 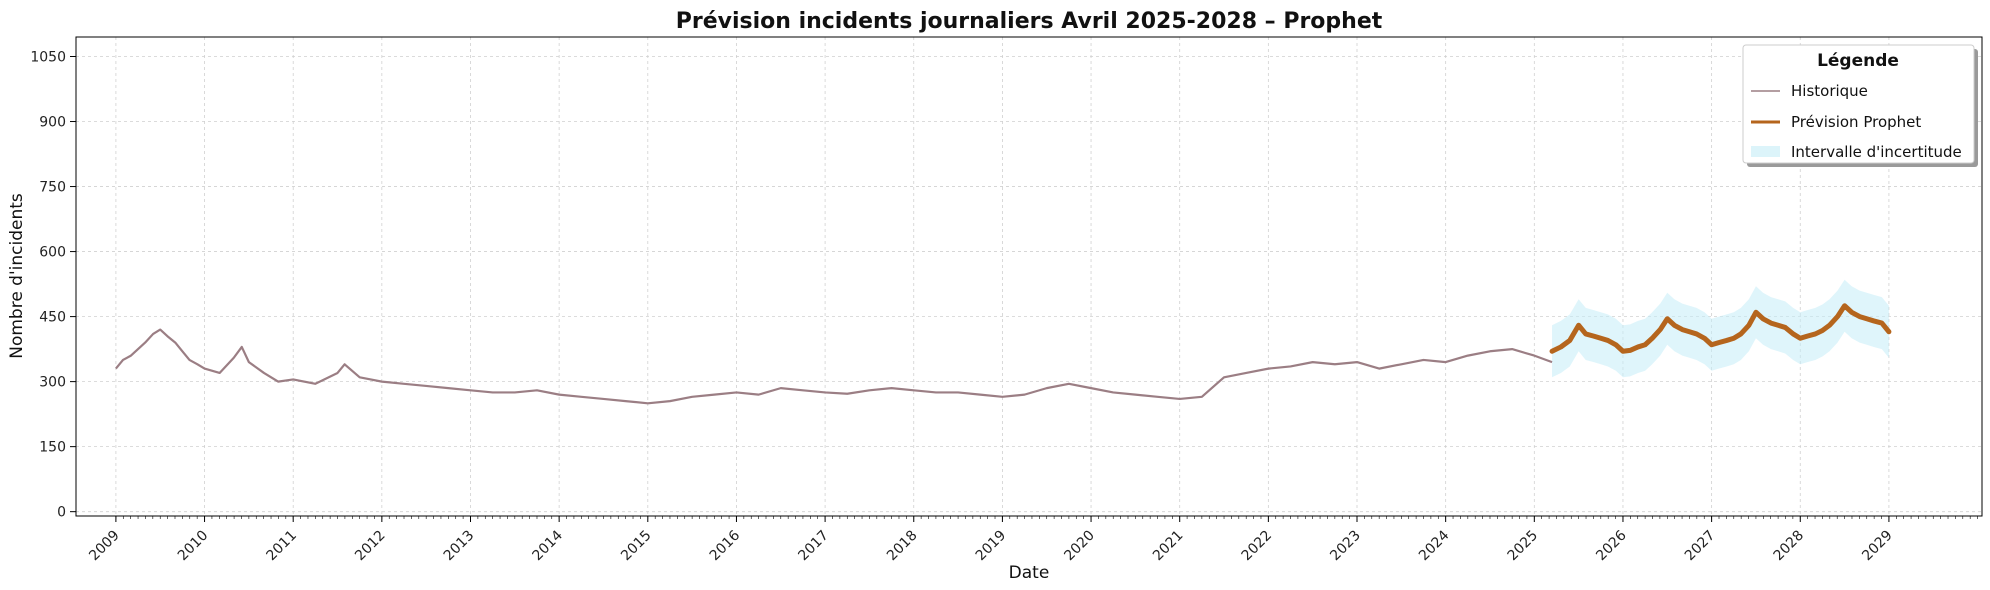 What do you see at coordinates (902, 546) in the screenshot?
I see `x-tick-label: 2018` at bounding box center [902, 546].